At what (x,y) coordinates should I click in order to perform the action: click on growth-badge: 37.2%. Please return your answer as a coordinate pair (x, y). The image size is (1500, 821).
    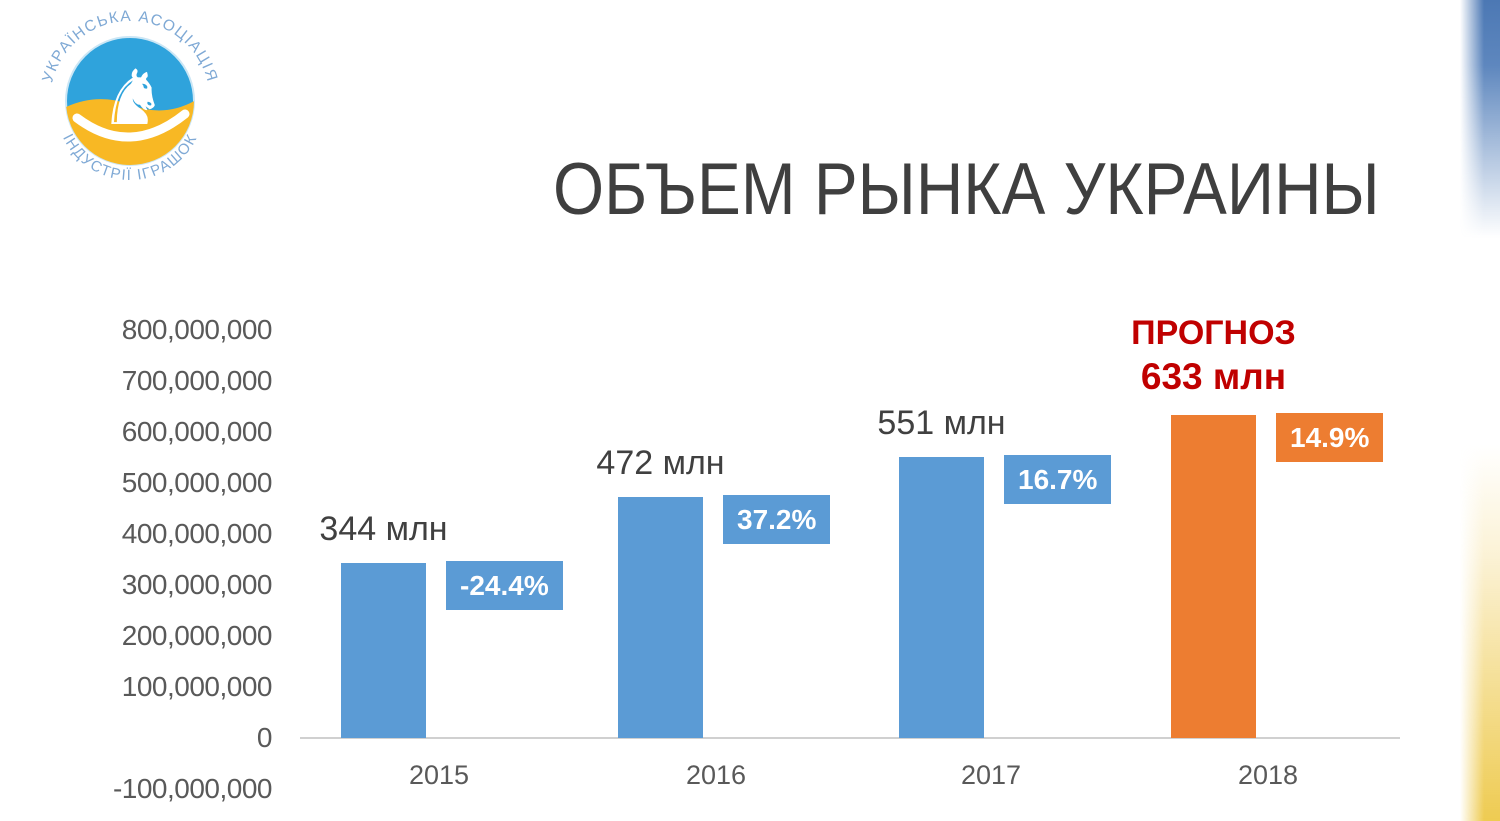
    Looking at the image, I should click on (777, 520).